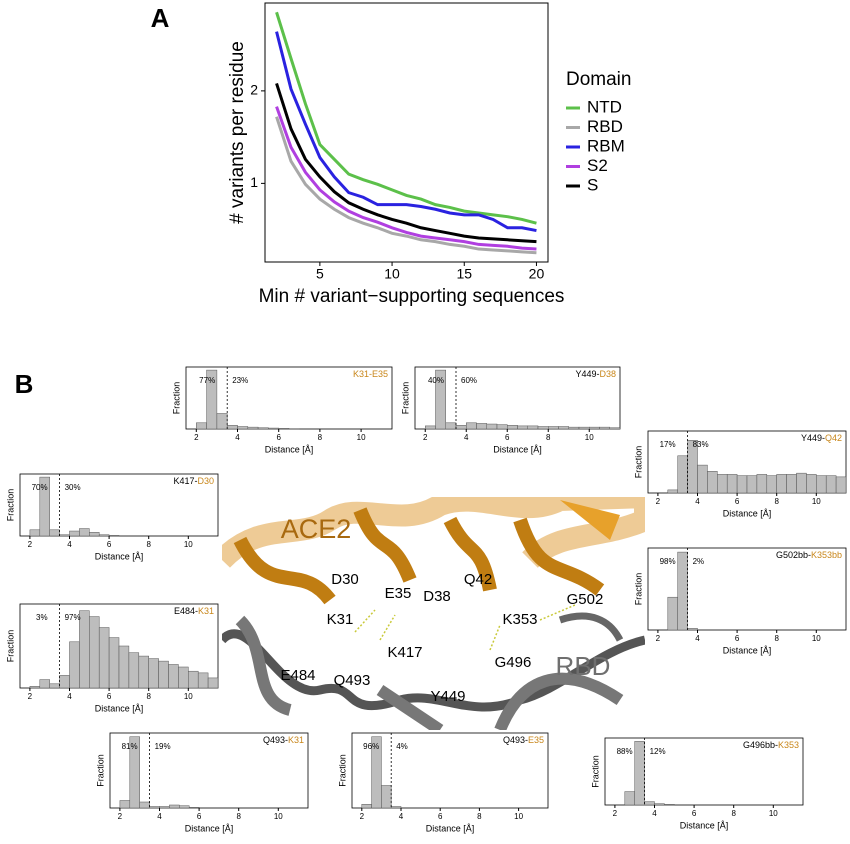  Describe the element at coordinates (237, 132) in the screenshot. I see `y-axis-label: # variants per residue` at that location.